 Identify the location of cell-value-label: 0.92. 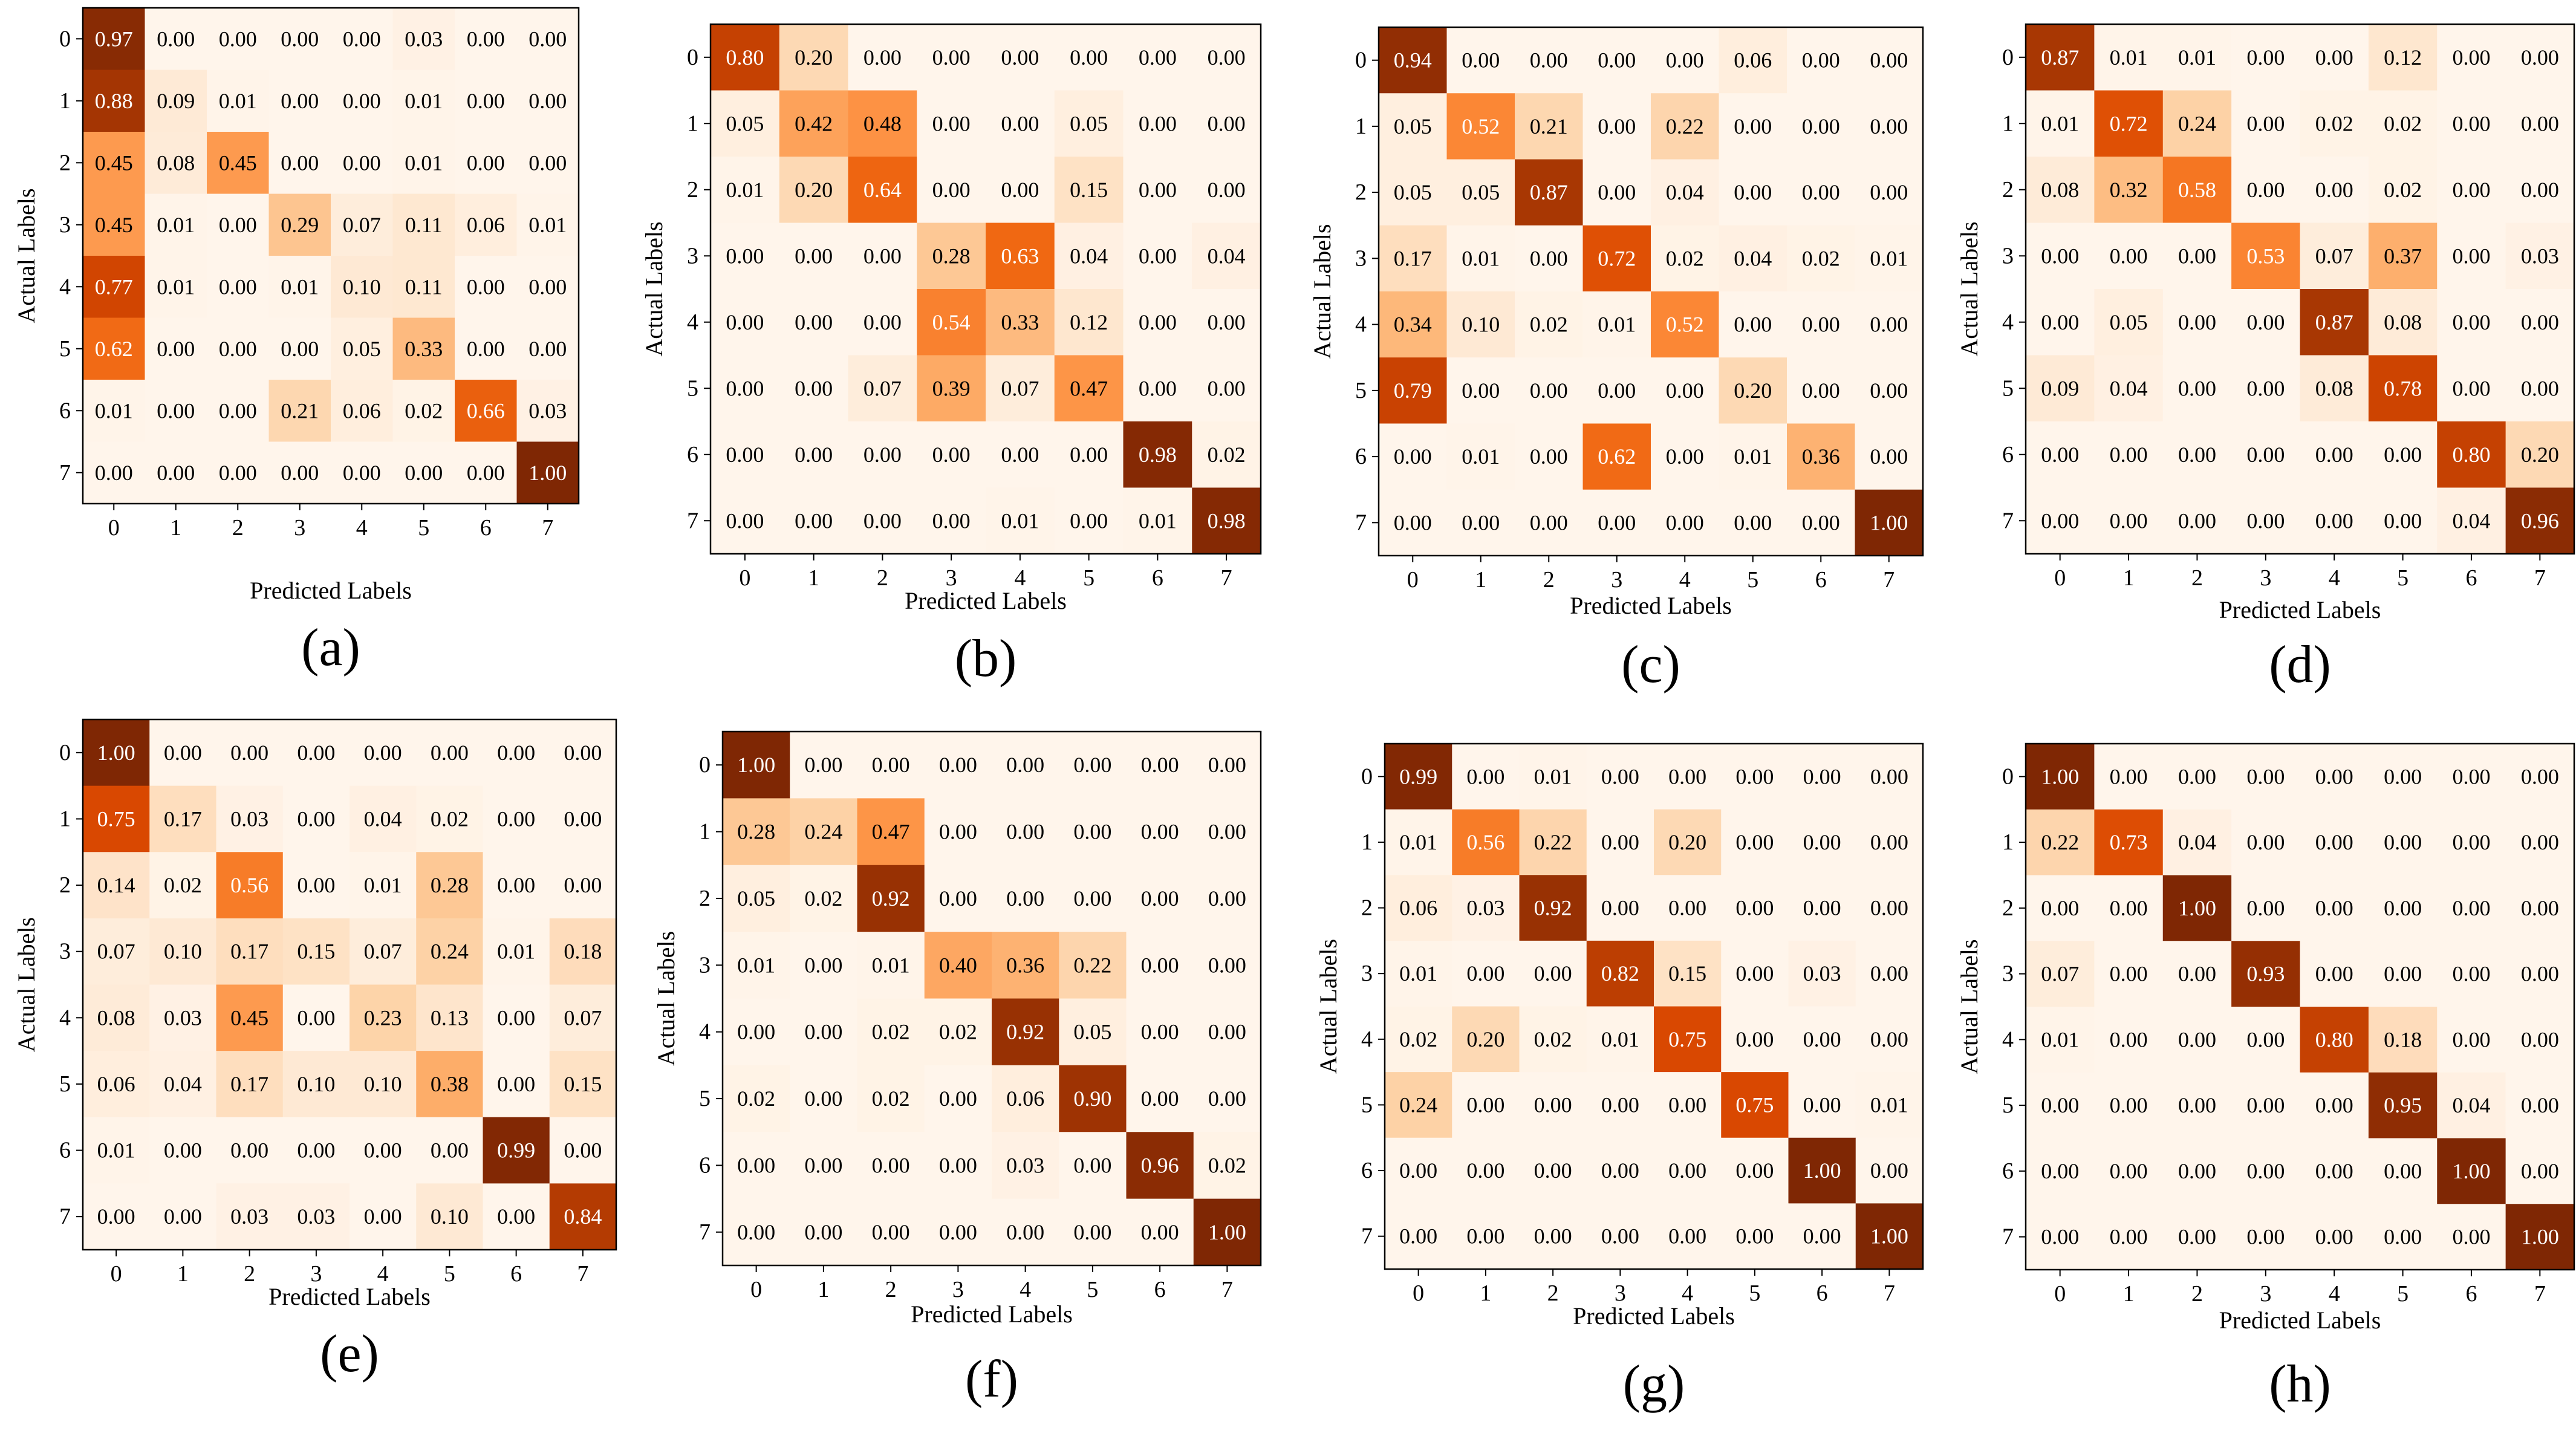
(1025, 1032).